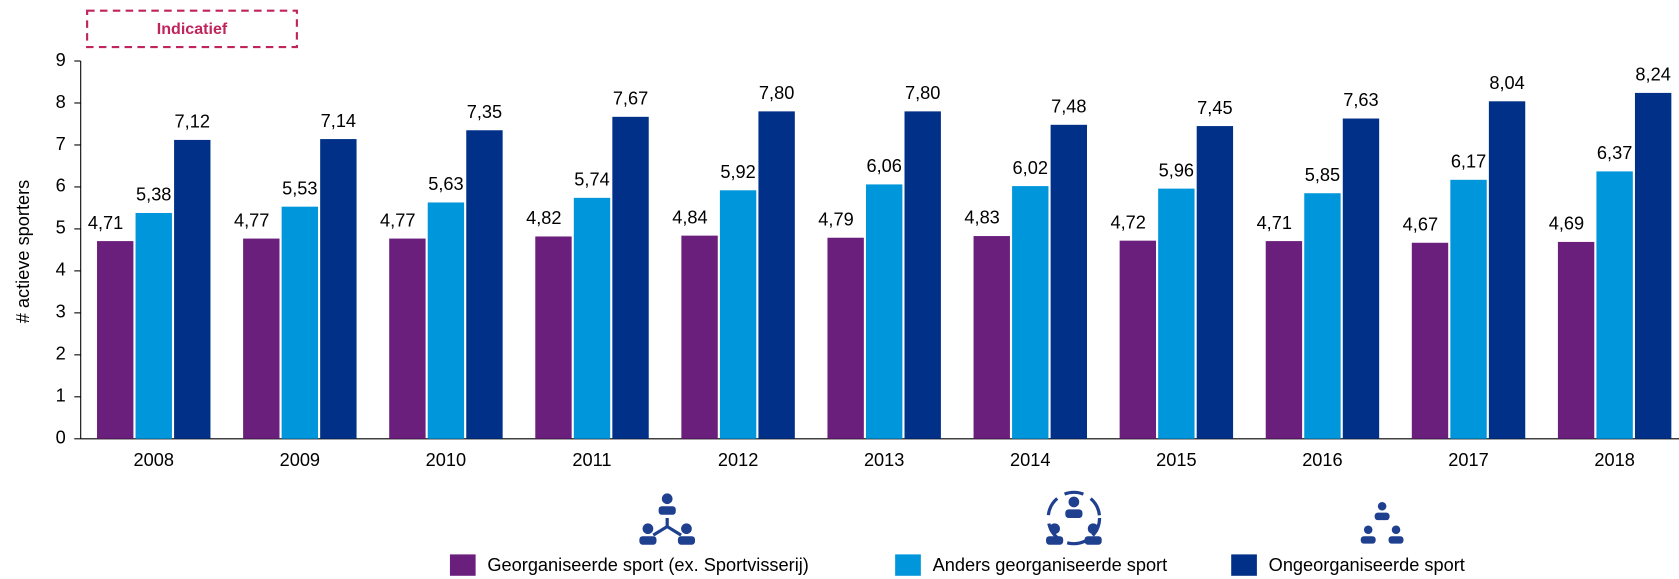  Describe the element at coordinates (543, 218) in the screenshot. I see `value-label: 4,82` at that location.